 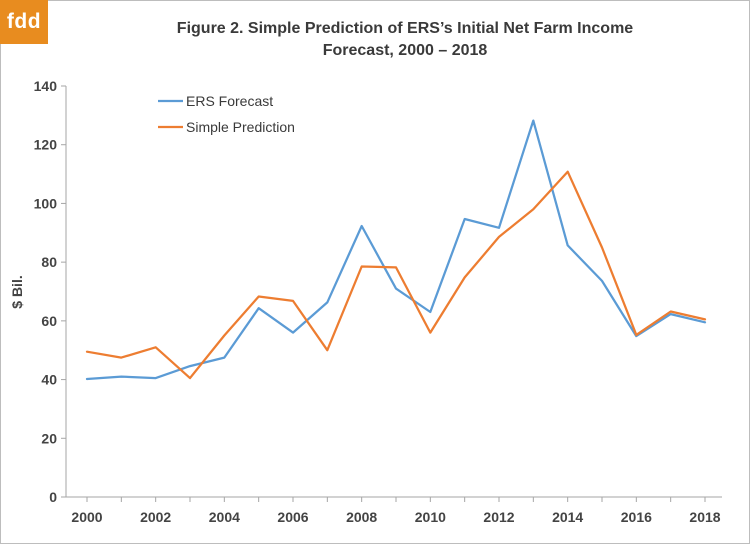 I want to click on y-tick-label: 20, so click(x=49, y=438).